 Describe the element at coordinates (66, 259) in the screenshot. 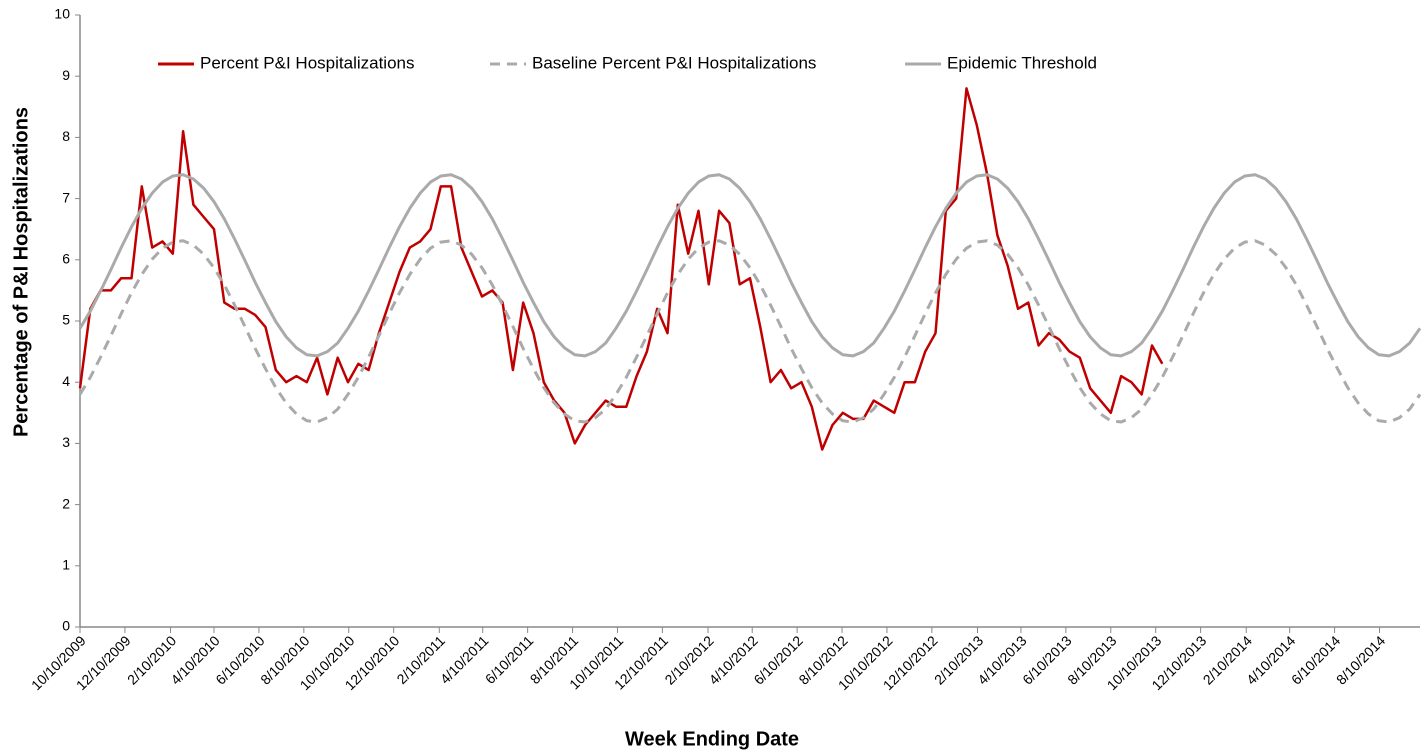

I see `y-tick-label: 6` at that location.